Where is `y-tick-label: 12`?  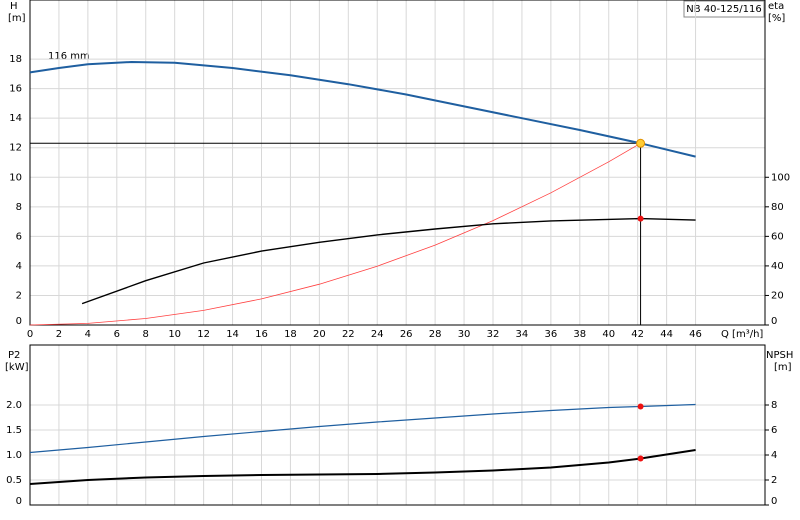 y-tick-label: 12 is located at coordinates (15, 148).